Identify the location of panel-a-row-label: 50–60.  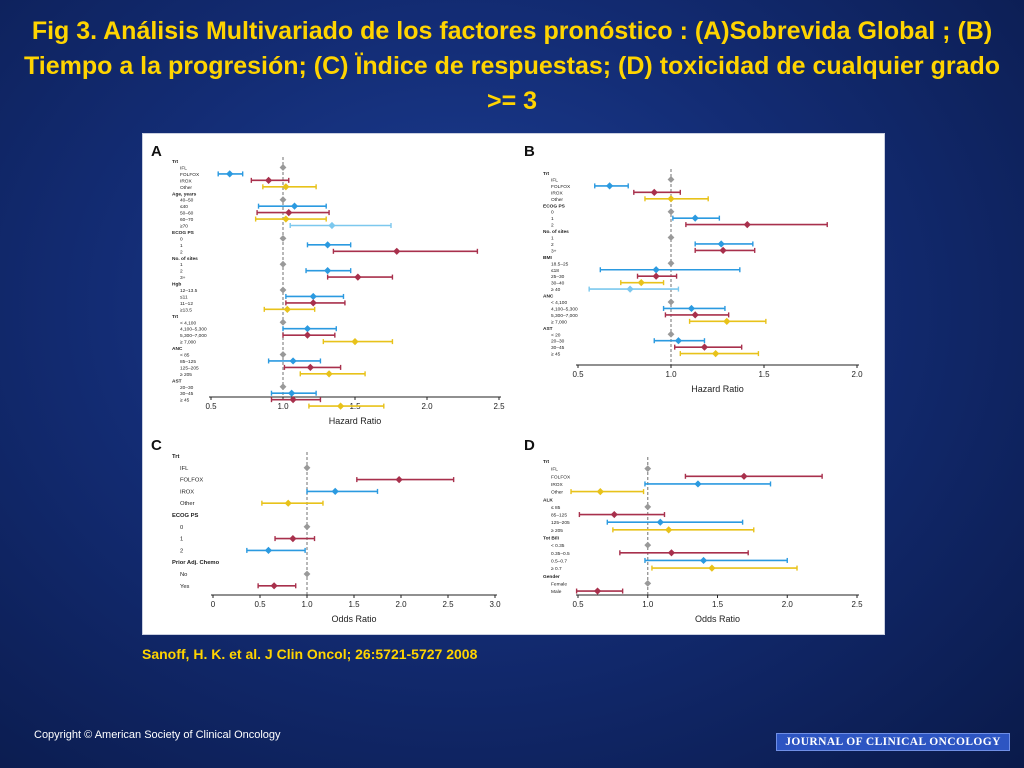
(187, 214).